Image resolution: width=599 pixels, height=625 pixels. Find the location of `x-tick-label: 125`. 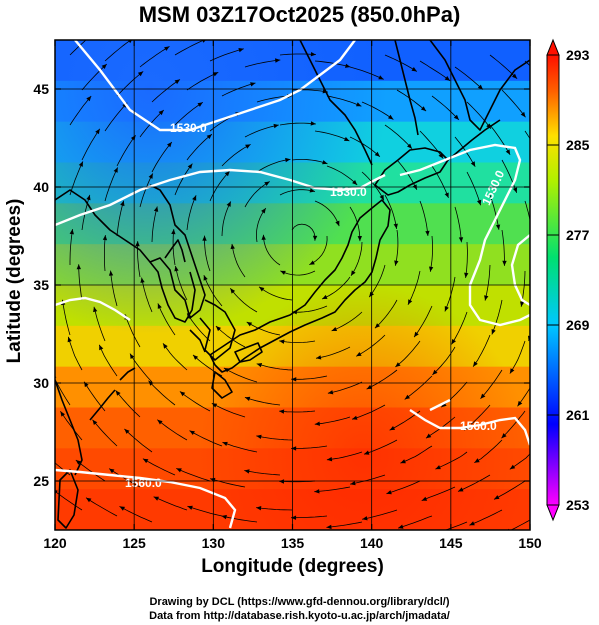

x-tick-label: 125 is located at coordinates (134, 543).